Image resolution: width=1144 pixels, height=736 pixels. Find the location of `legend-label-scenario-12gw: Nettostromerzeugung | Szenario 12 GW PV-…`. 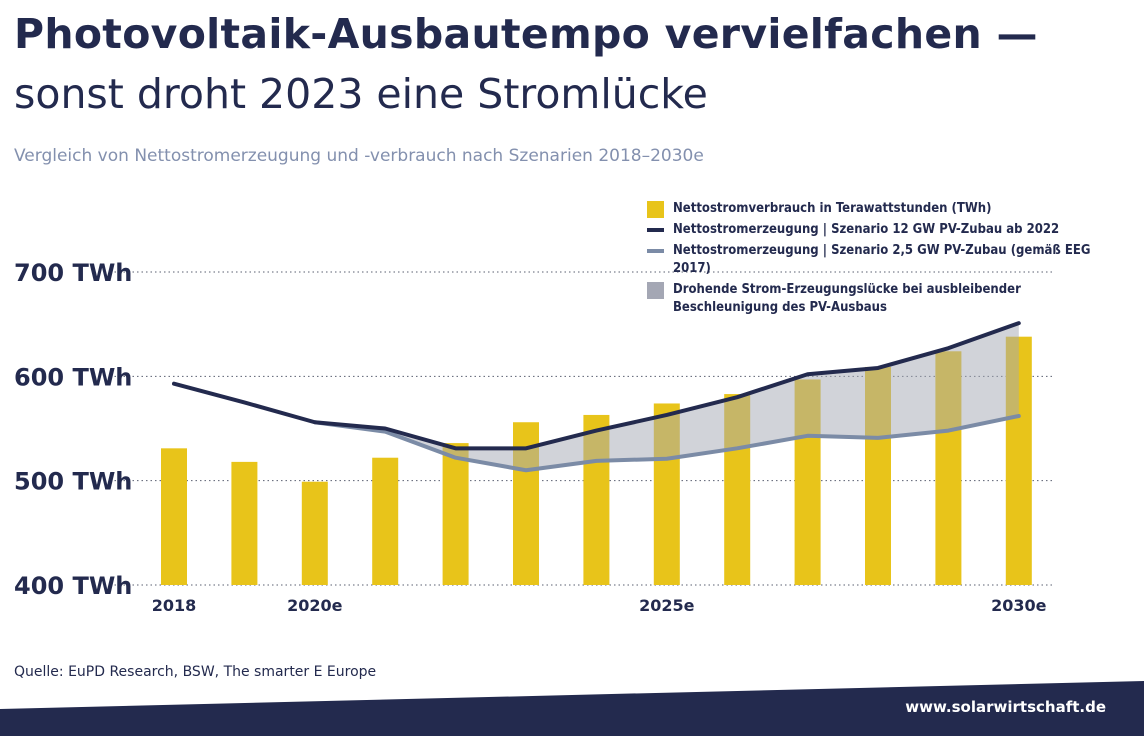

legend-label-scenario-12gw: Nettostromerzeugung | Szenario 12 GW PV-… is located at coordinates (866, 229).